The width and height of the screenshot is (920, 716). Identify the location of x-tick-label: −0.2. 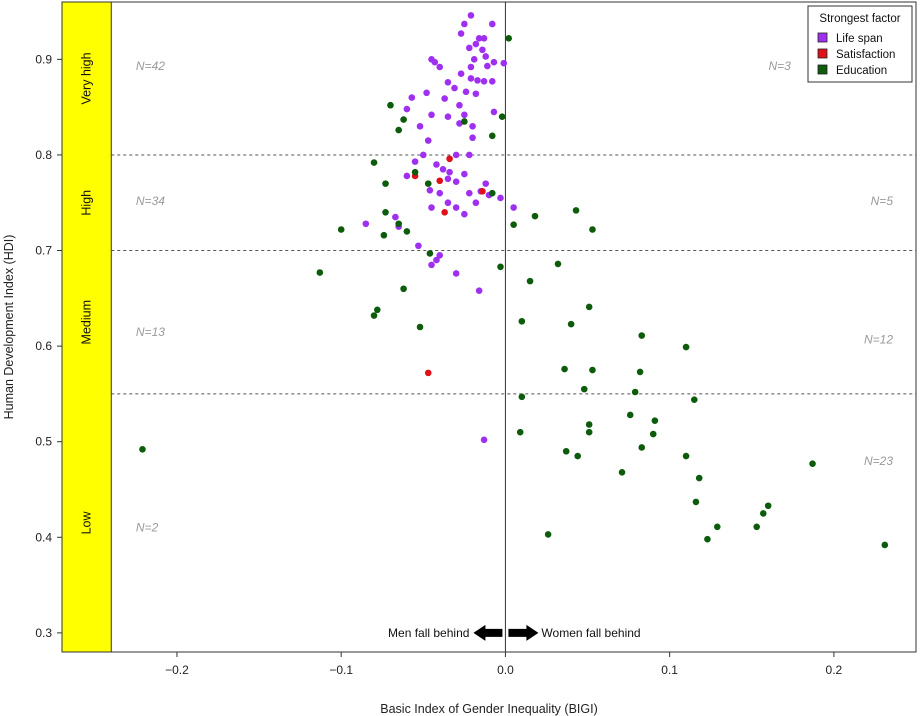
(177, 670).